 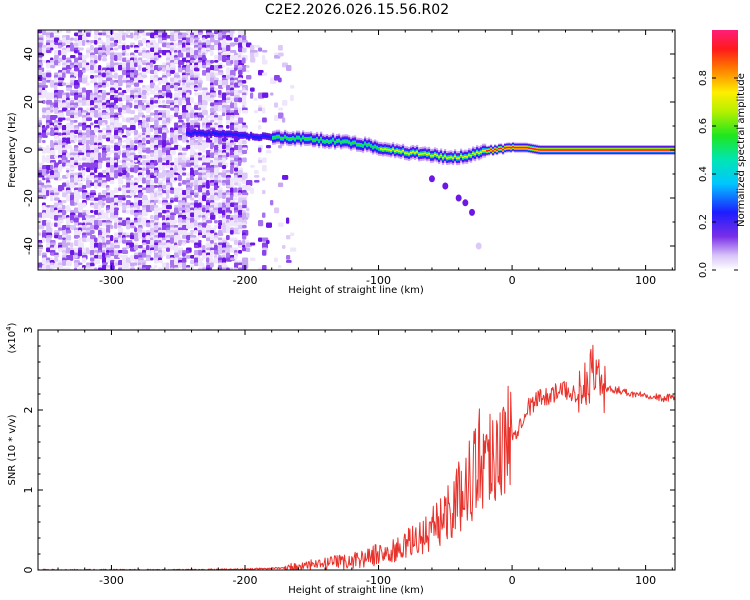 I want to click on snr-y-label: SNR (10 * v/v), so click(x=12, y=449).